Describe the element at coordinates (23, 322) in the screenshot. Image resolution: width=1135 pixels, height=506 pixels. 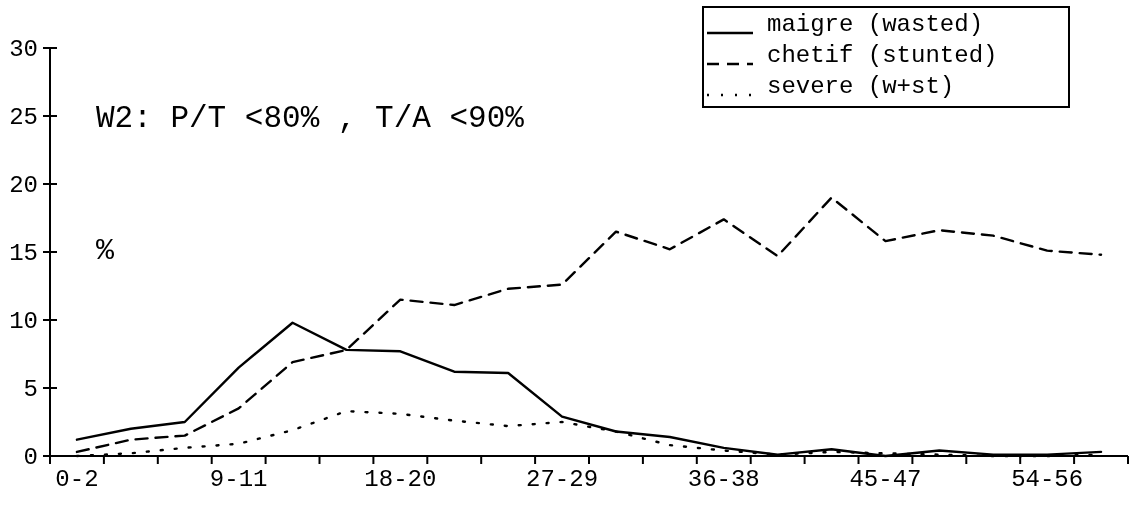
I see `y-tick-label: 10` at that location.